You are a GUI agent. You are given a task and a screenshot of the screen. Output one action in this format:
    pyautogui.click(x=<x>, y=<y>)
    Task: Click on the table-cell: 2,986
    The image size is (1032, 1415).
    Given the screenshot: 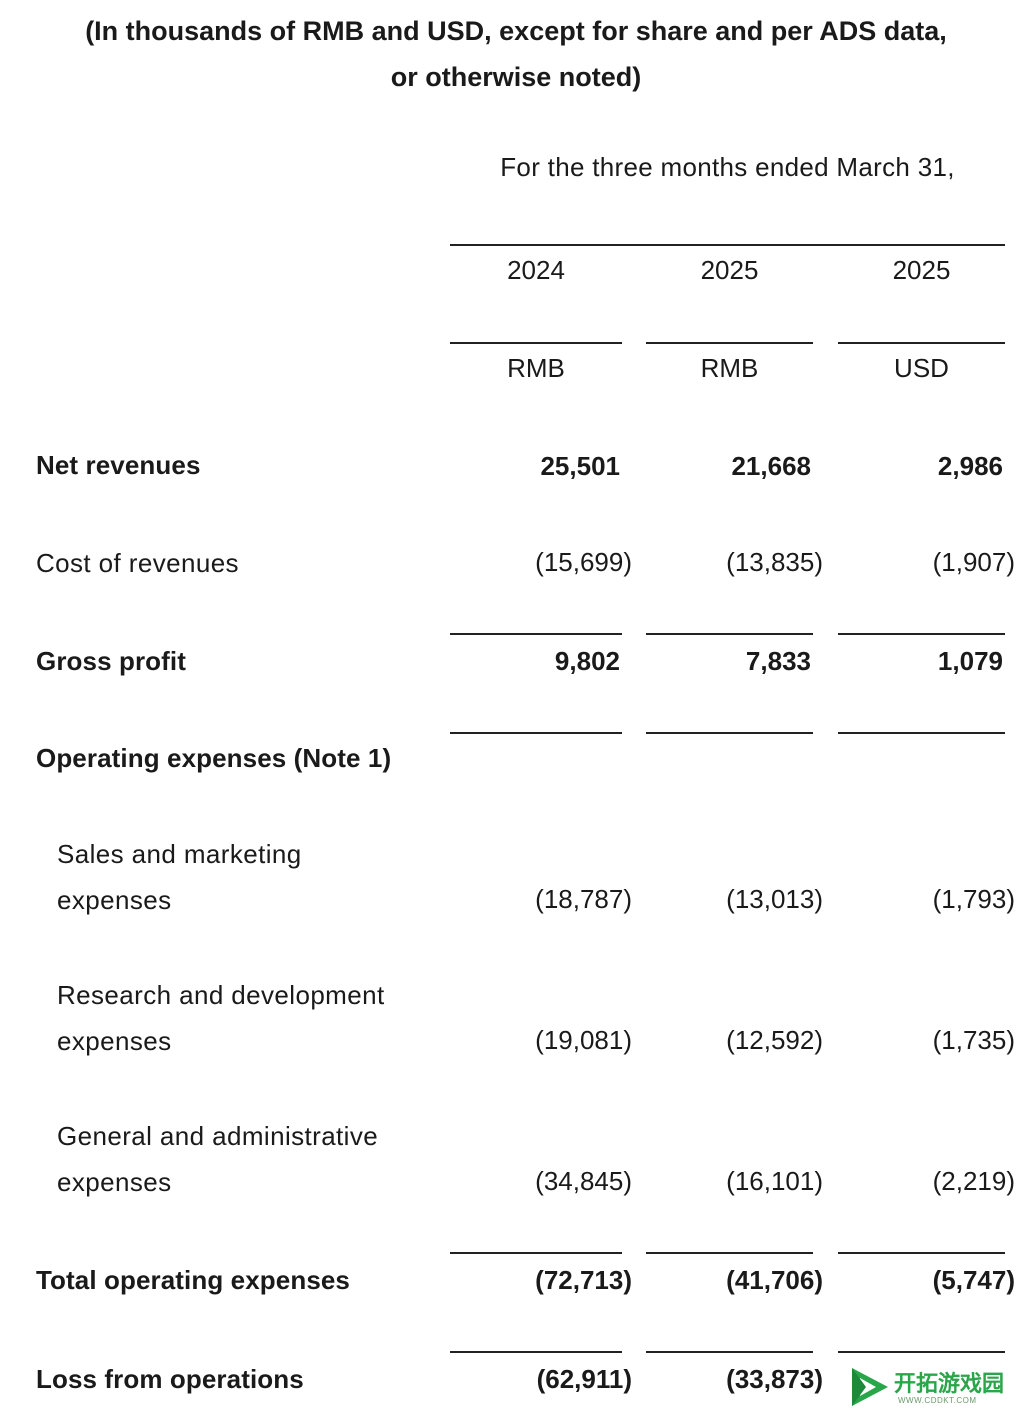 What is the action you would take?
    pyautogui.click(x=970, y=466)
    